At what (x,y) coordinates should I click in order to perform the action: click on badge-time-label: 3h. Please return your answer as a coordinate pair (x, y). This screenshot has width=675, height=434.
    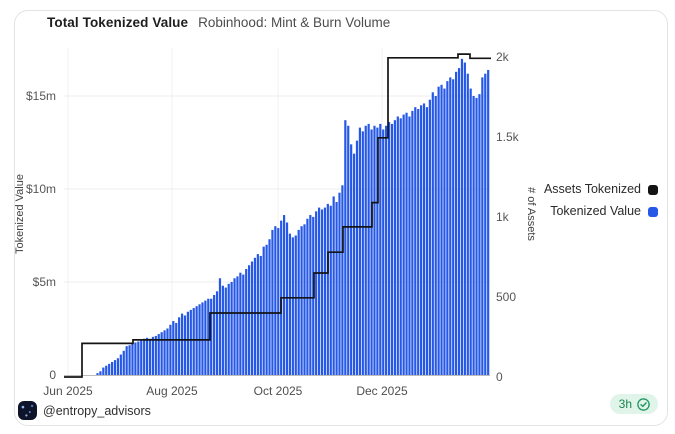
    Looking at the image, I should click on (625, 404).